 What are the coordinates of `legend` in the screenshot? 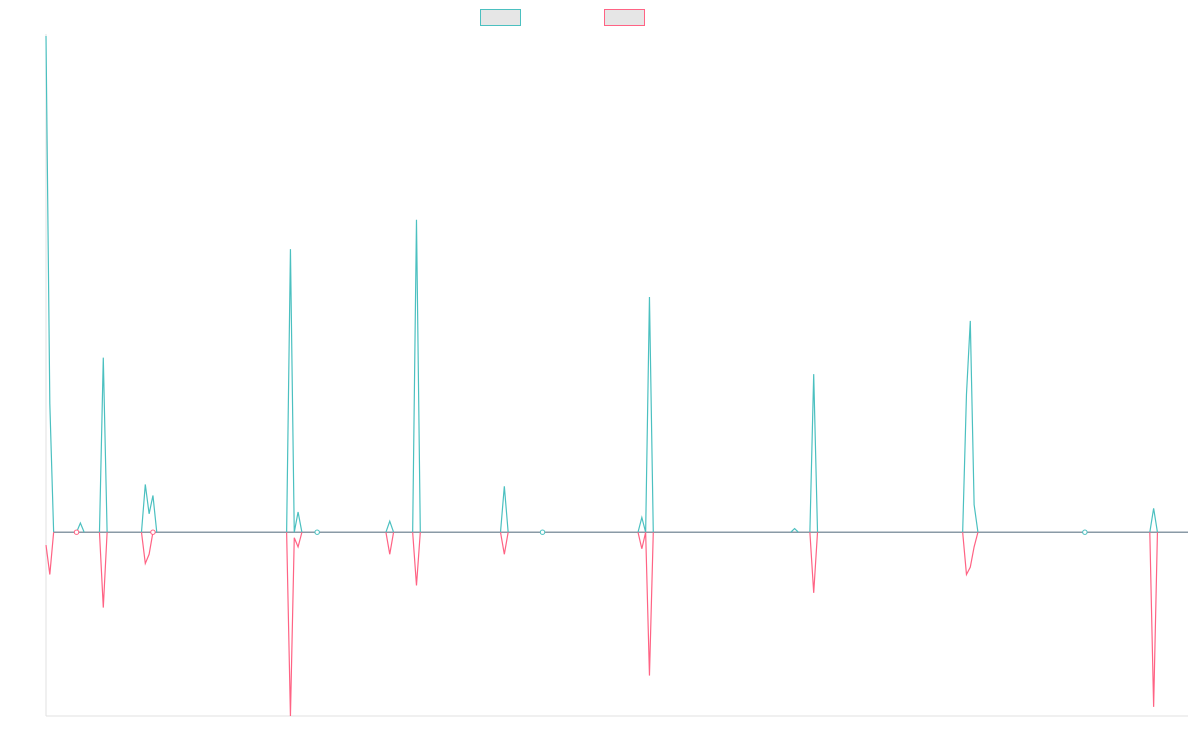 It's located at (562, 17).